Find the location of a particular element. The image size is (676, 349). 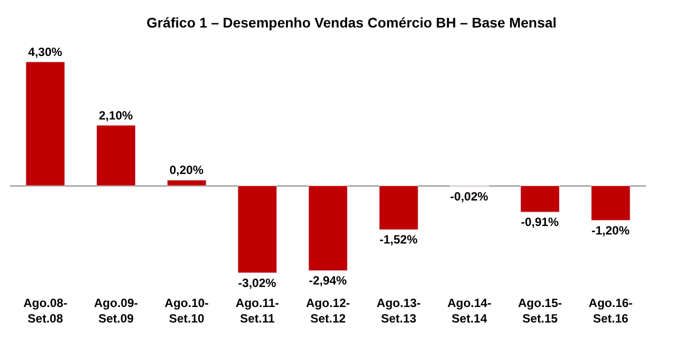

data-label: 0,20% is located at coordinates (186, 170).